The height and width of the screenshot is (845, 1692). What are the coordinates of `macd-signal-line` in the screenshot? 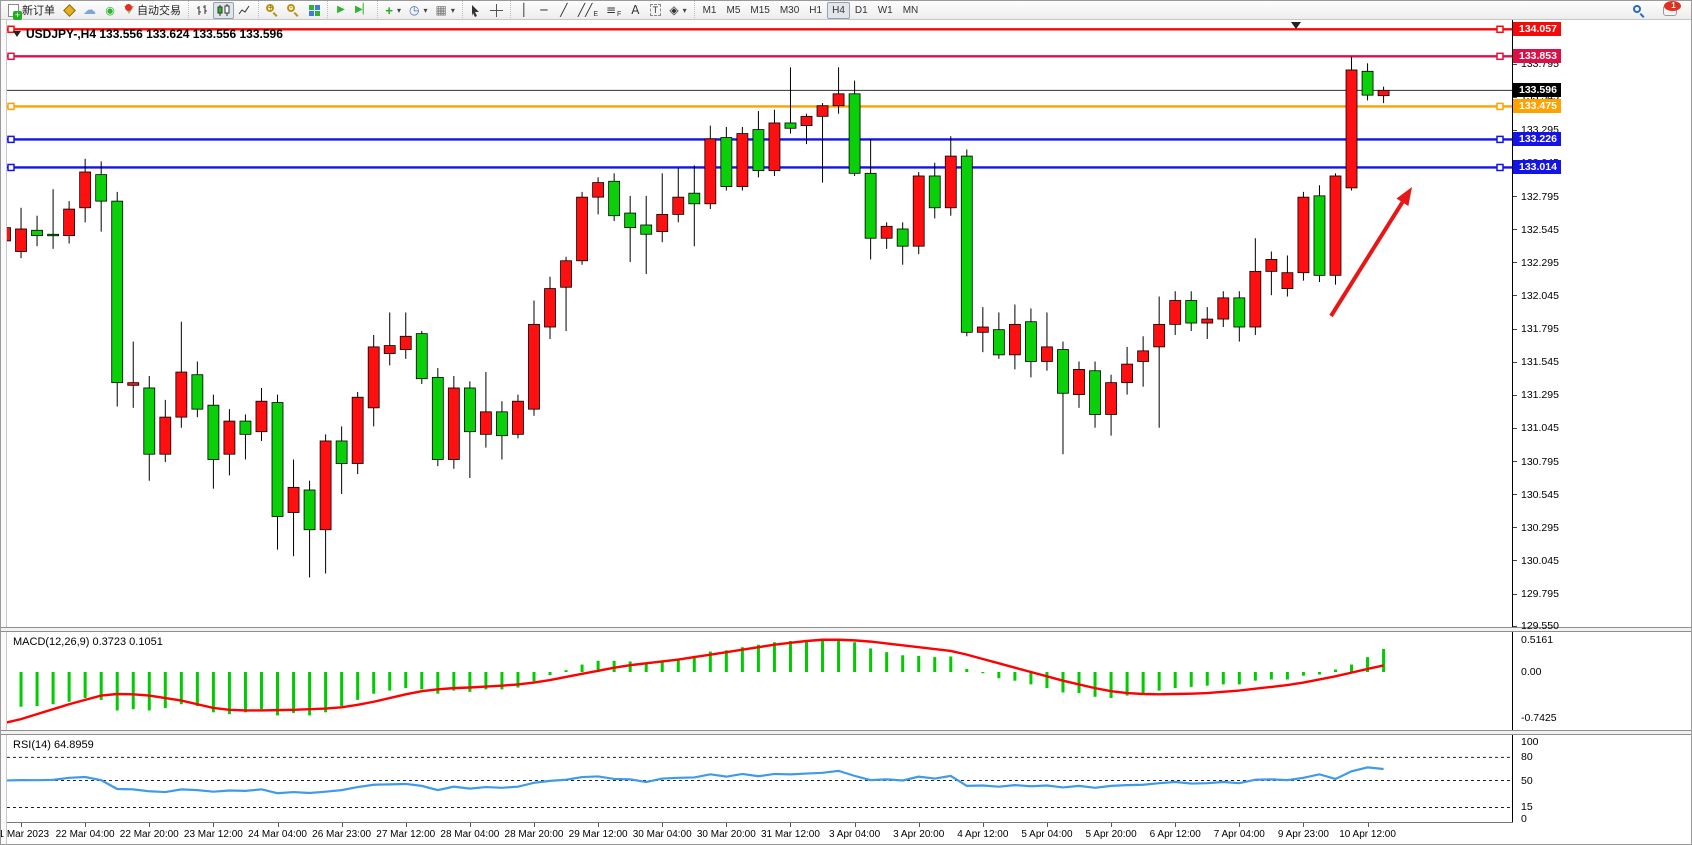 It's located at (695, 681).